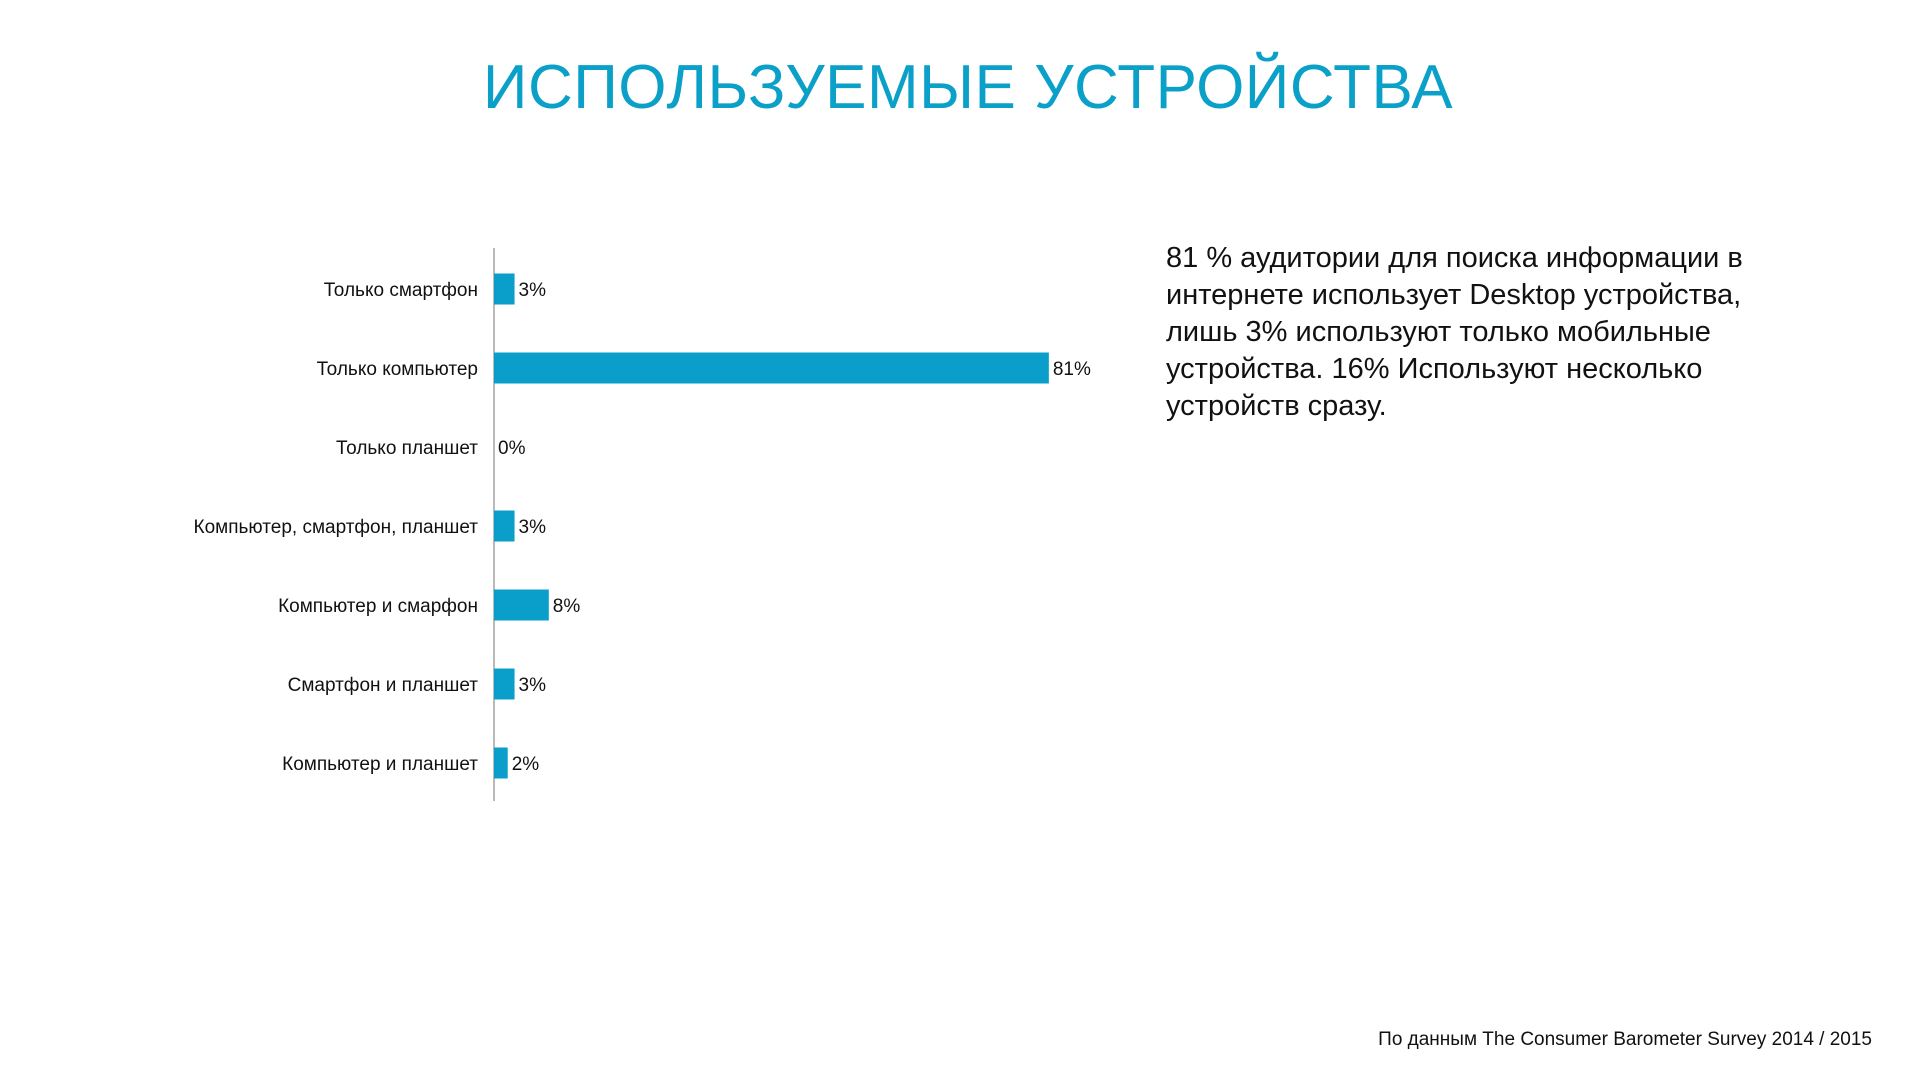 The image size is (1920, 1080). I want to click on category-label: Компьютер и планшет, so click(380, 764).